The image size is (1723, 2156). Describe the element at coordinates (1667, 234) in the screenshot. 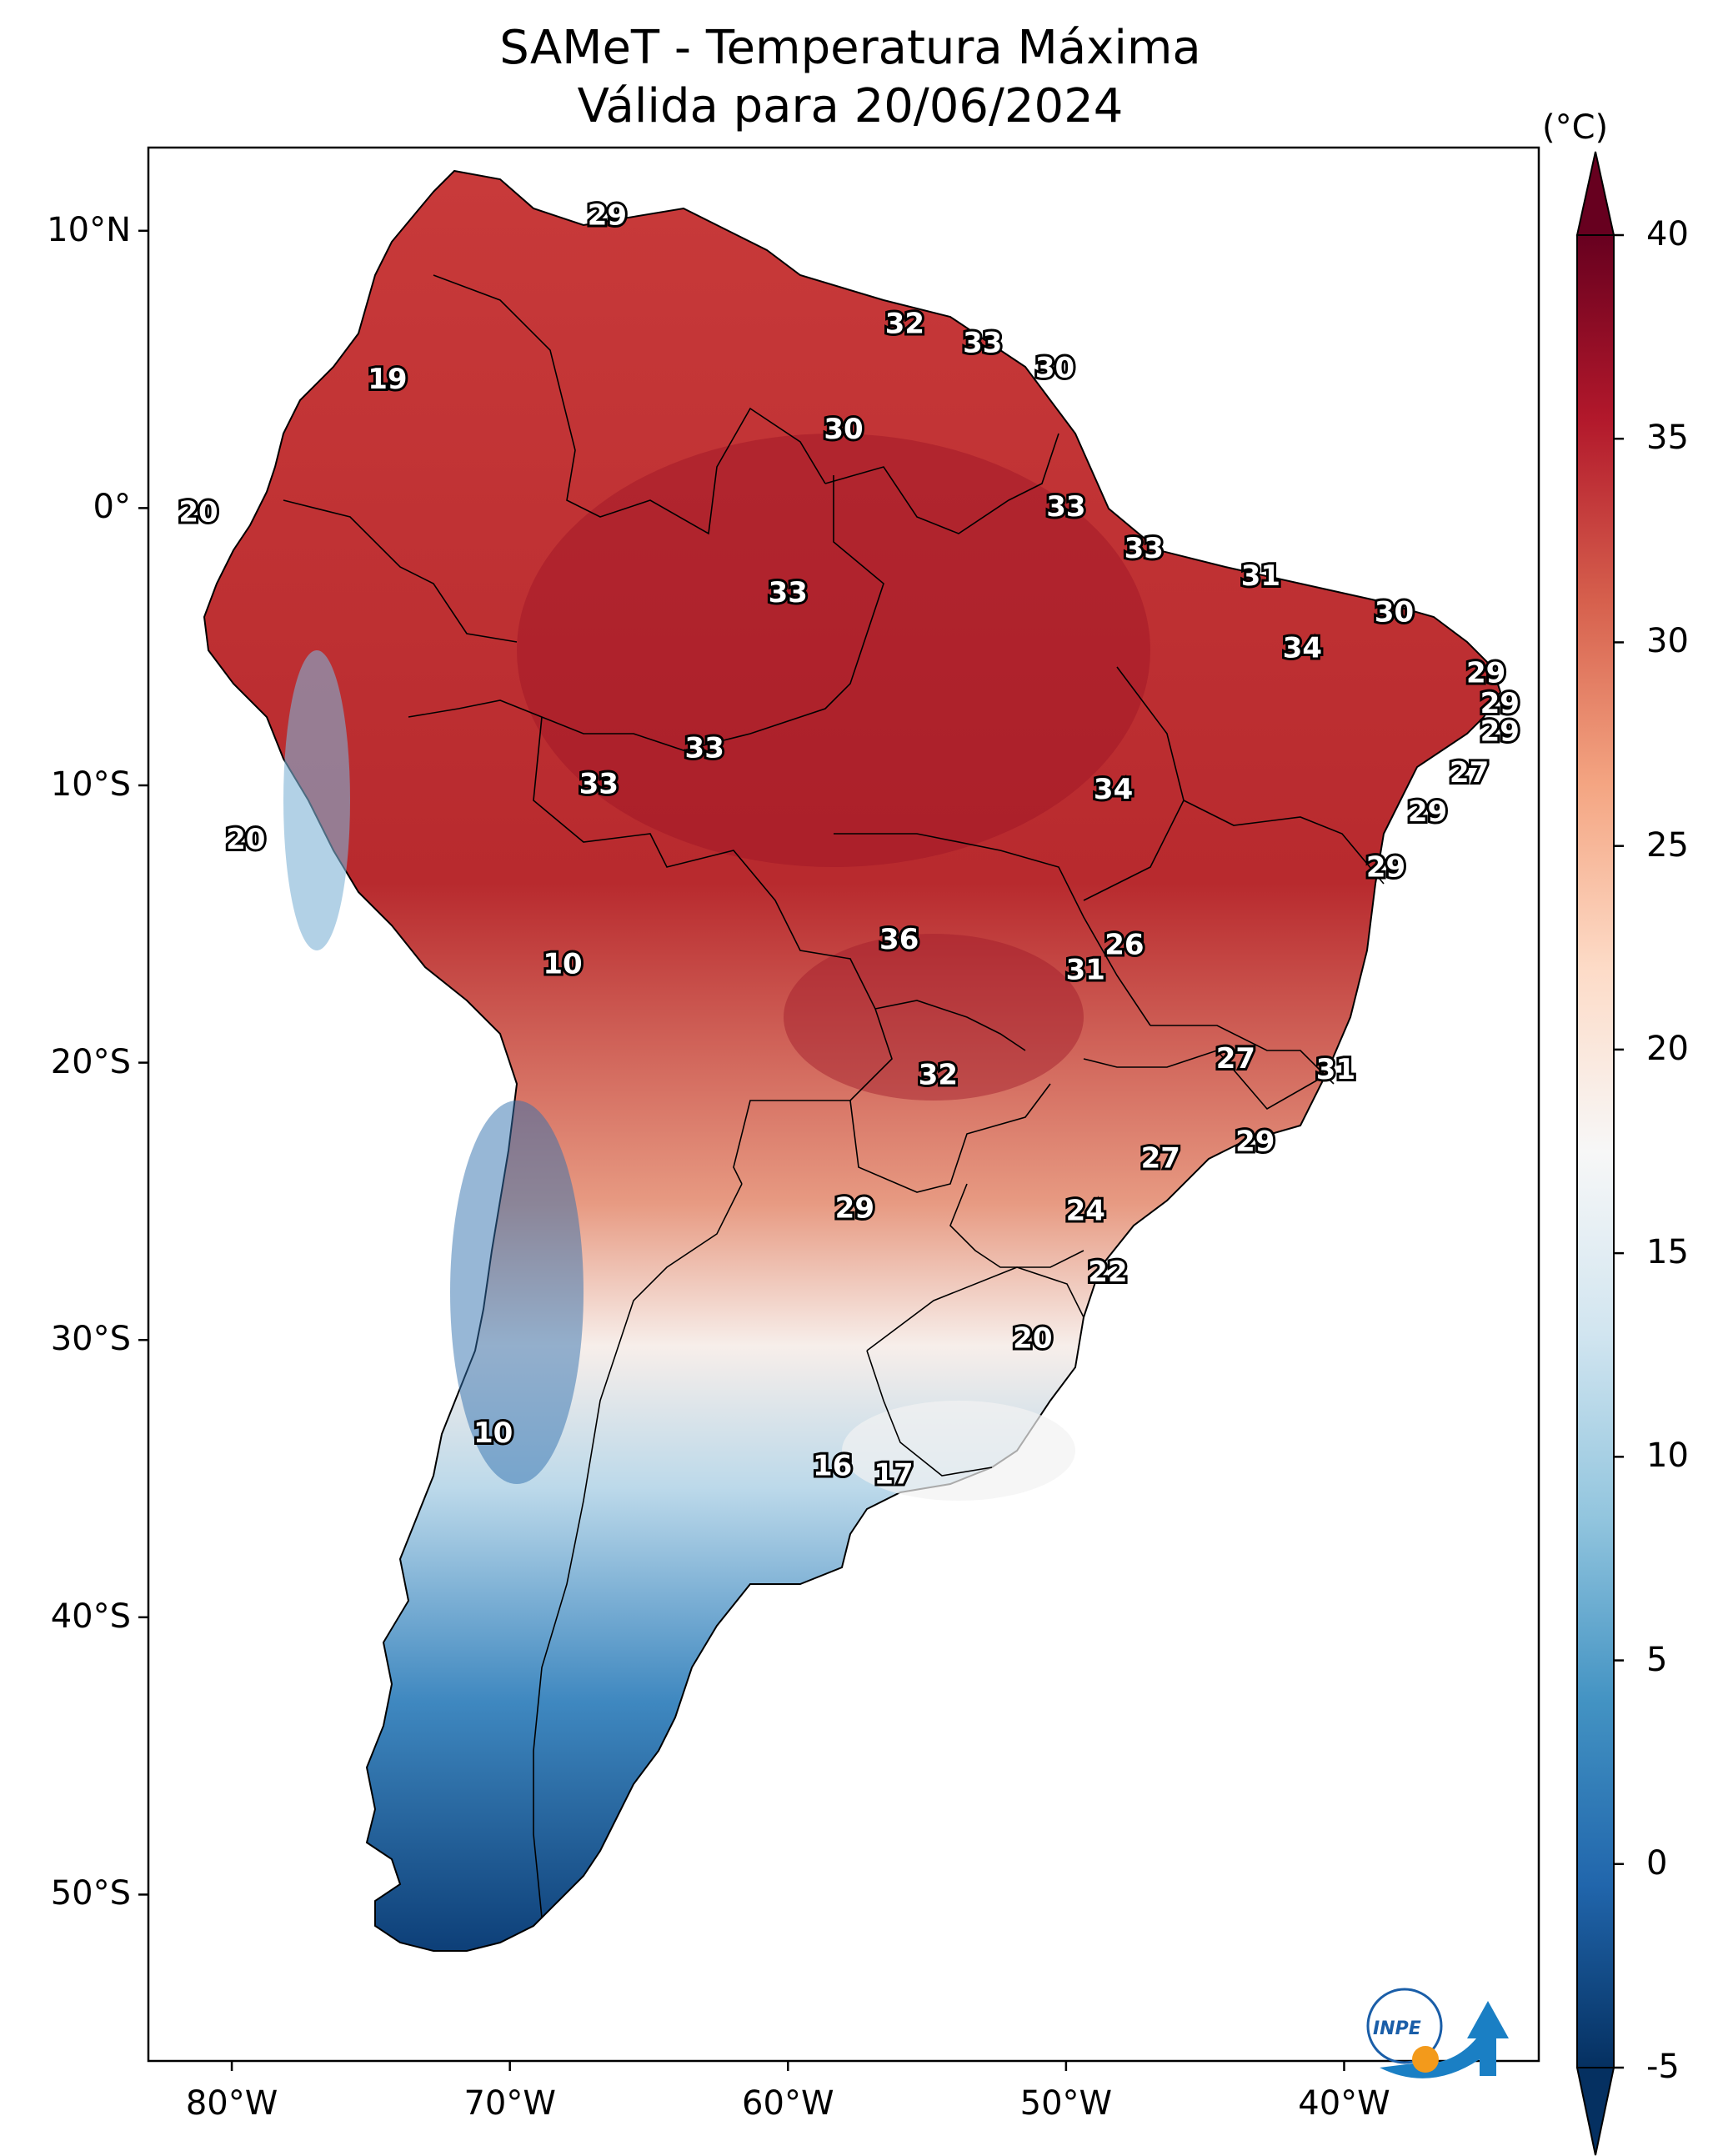

I see `colorbar-tick-0: 40` at that location.